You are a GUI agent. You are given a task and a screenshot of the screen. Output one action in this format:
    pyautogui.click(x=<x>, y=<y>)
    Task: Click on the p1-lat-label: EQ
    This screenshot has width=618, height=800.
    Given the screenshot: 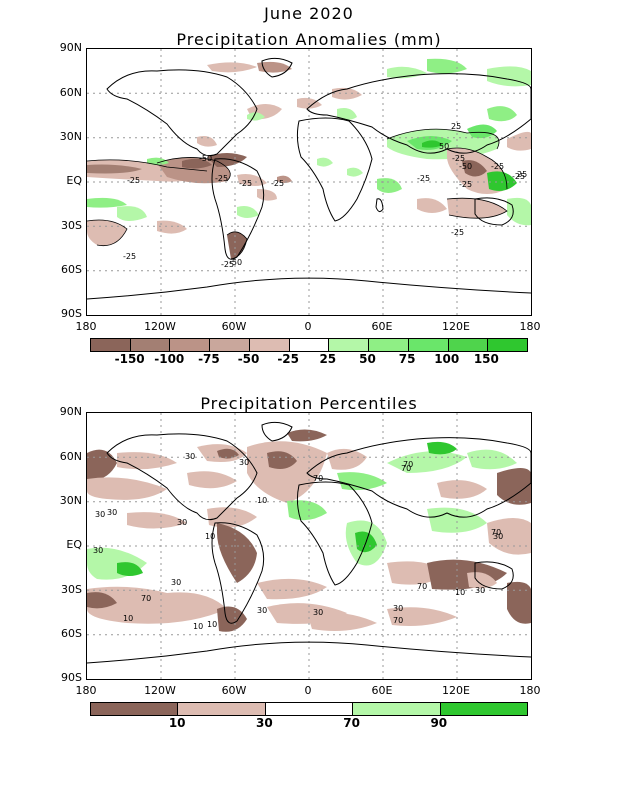 What is the action you would take?
    pyautogui.click(x=74, y=180)
    